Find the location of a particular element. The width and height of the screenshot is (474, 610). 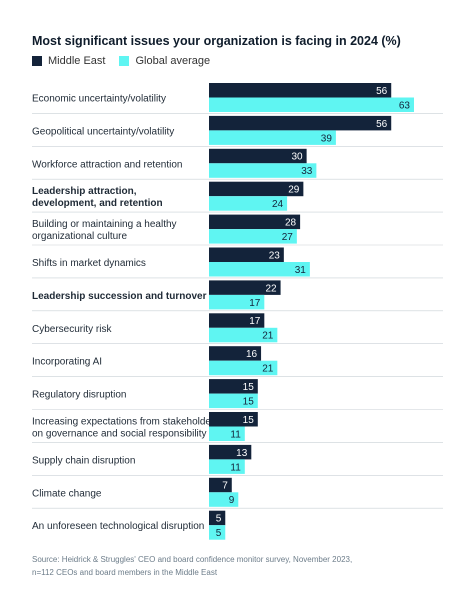

value-label-middle-east-6: 23 is located at coordinates (275, 255).